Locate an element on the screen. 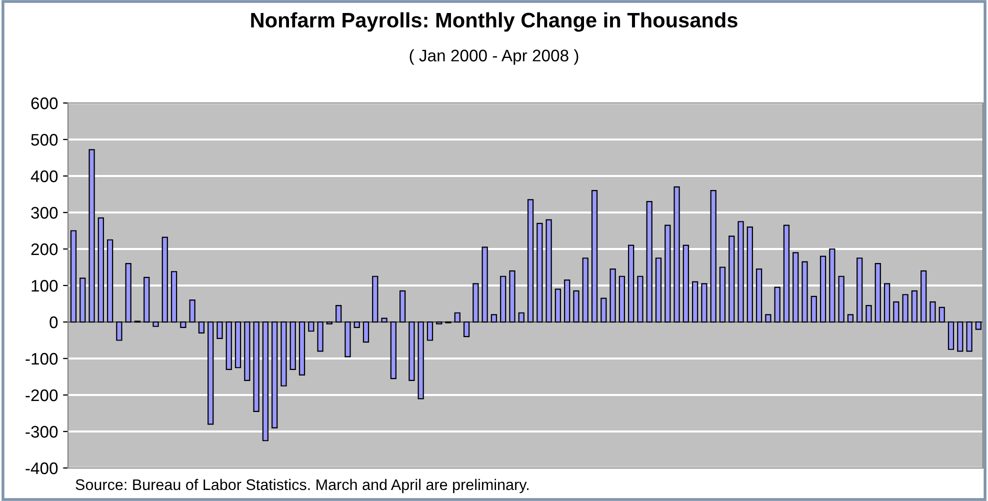  y-tick-label: 0 is located at coordinates (54, 322).